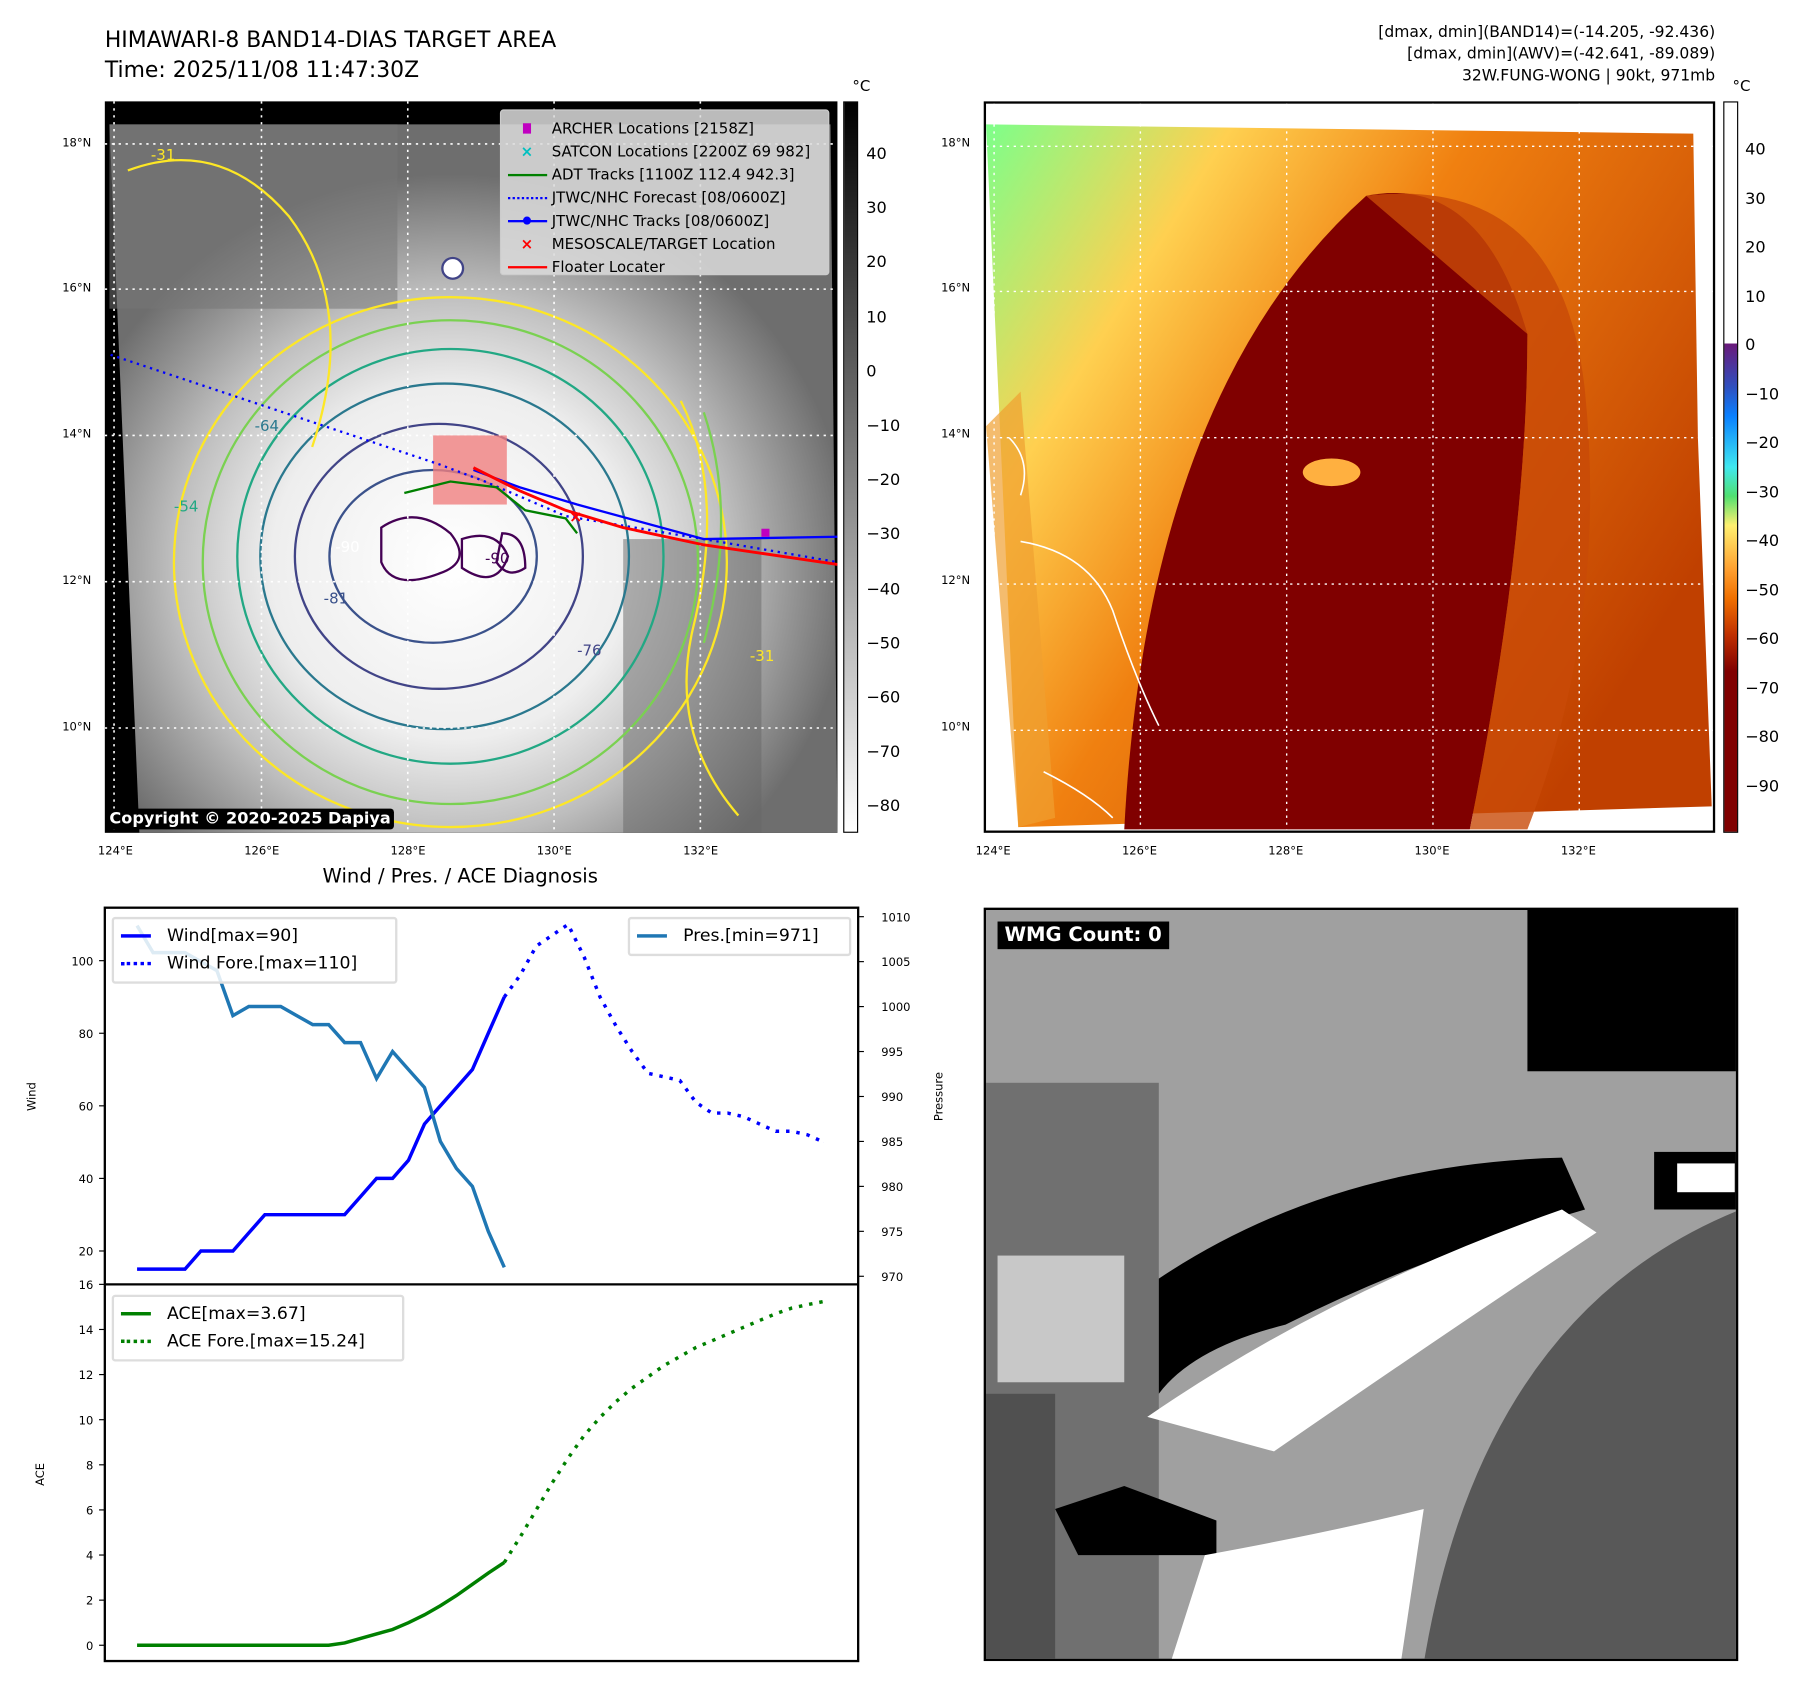 The image size is (1797, 1690). I want to click on wind-tick-label: 80, so click(86, 1034).